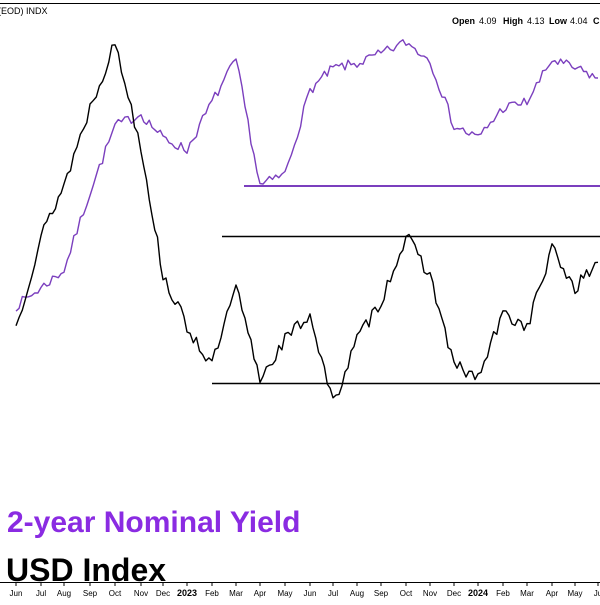  I want to click on close-label: C, so click(596, 21).